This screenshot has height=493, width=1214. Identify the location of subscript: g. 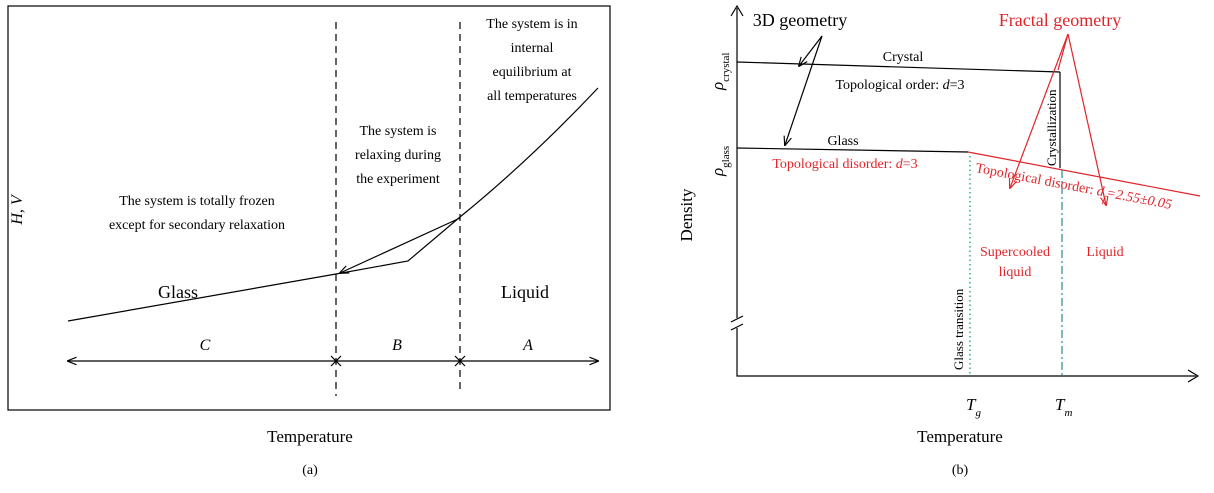
(978, 413).